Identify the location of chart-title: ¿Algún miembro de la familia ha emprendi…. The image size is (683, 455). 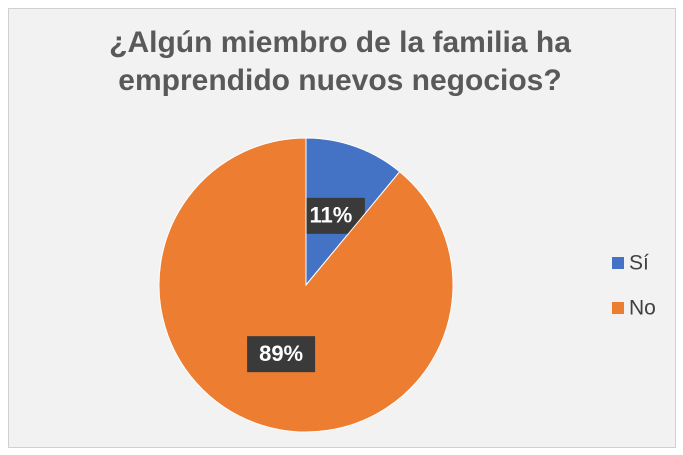
(340, 61).